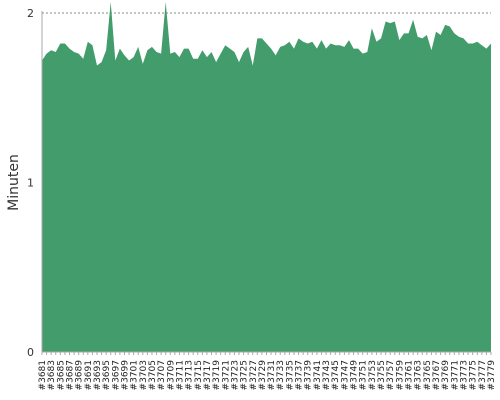  I want to click on x-tick-label: #3693, so click(98, 375).